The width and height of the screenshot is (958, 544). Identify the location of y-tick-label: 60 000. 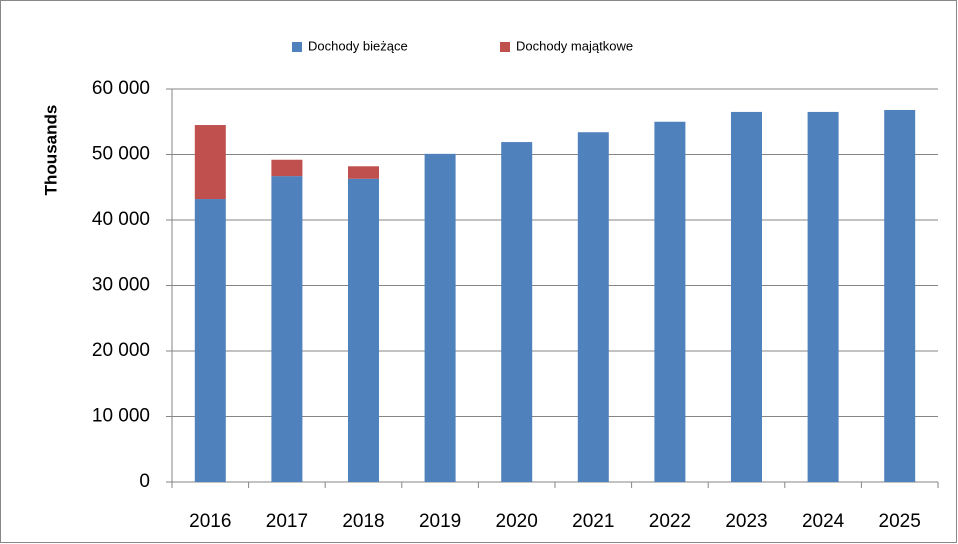
(121, 88).